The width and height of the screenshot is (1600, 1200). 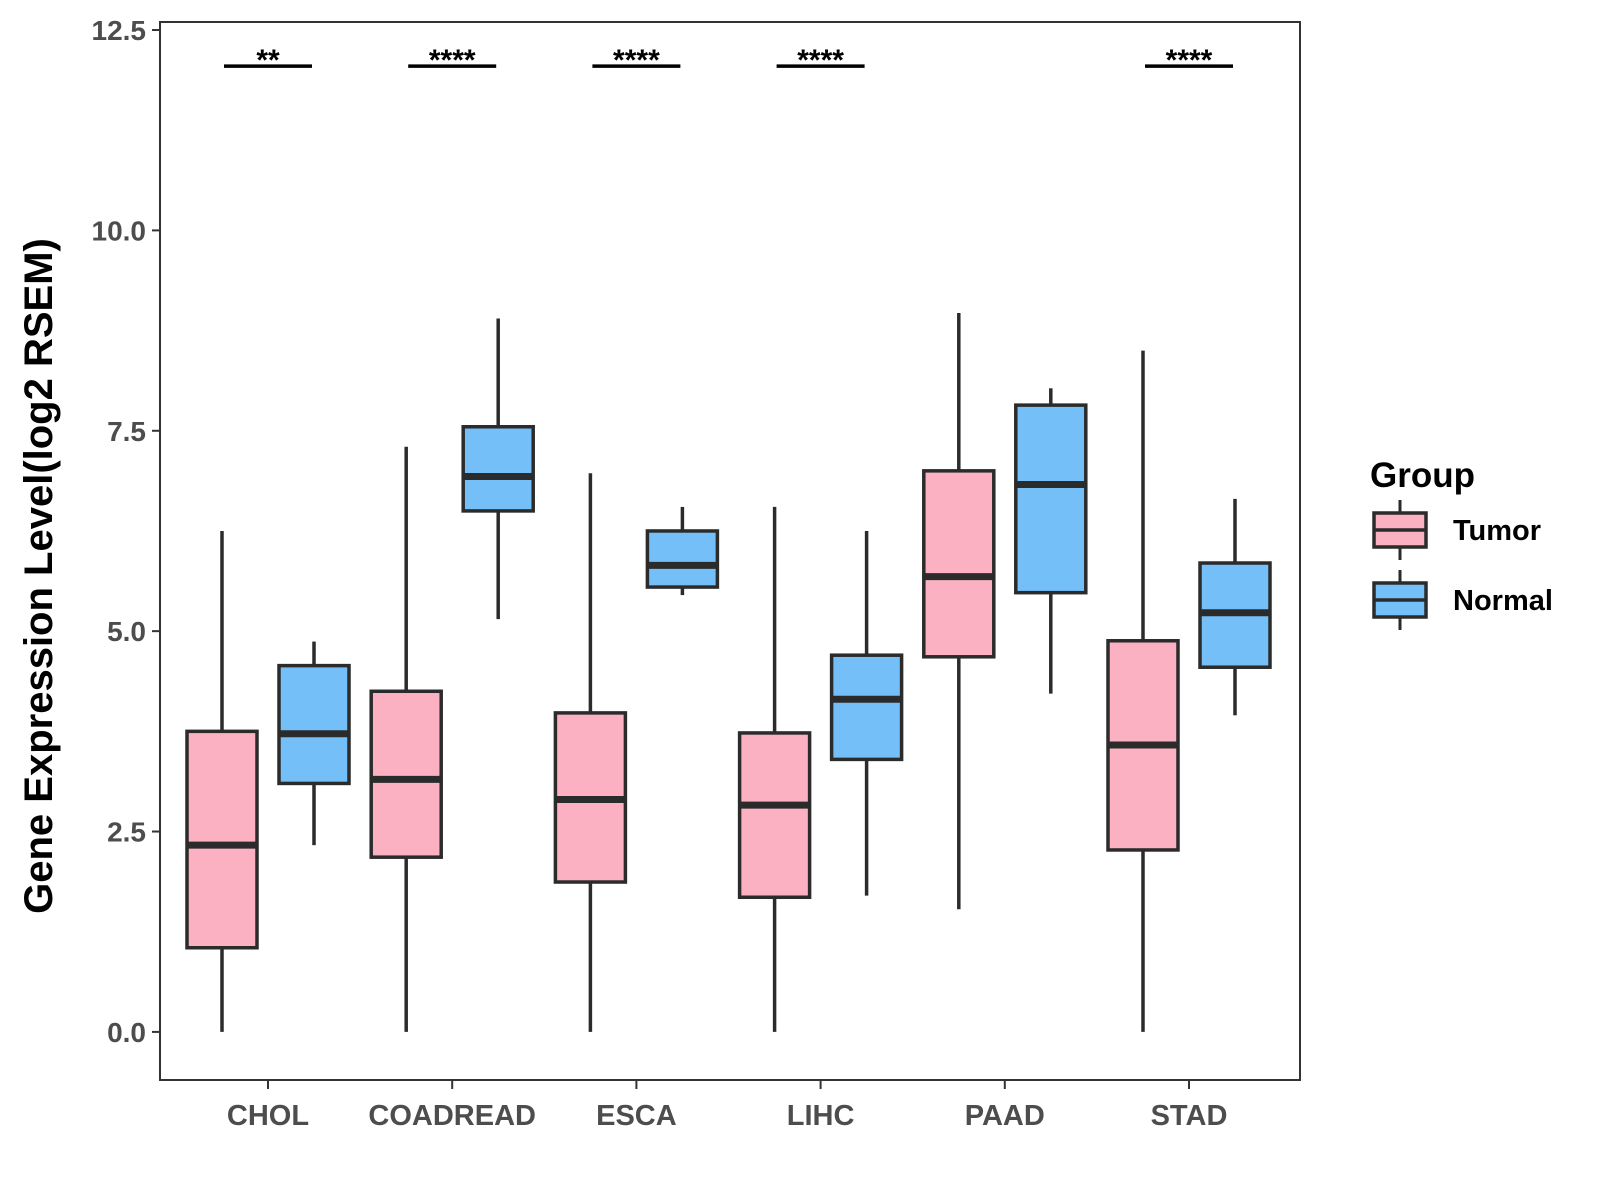 I want to click on box-normal-paad, so click(x=1051, y=541).